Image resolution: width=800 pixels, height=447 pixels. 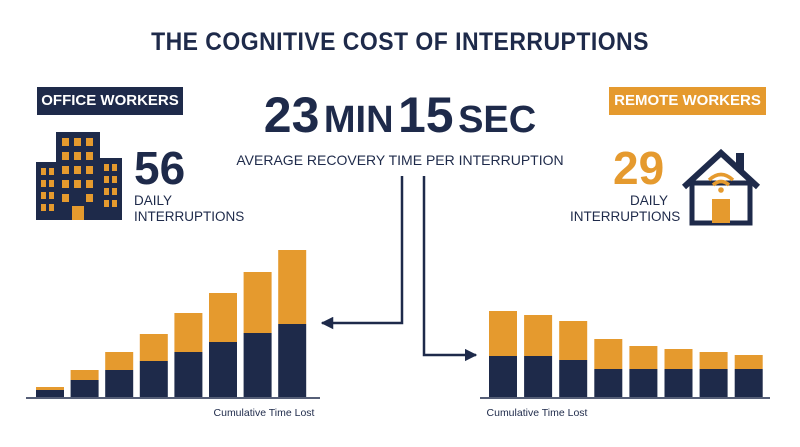 I want to click on minutes-unit: MIN, so click(x=358, y=120).